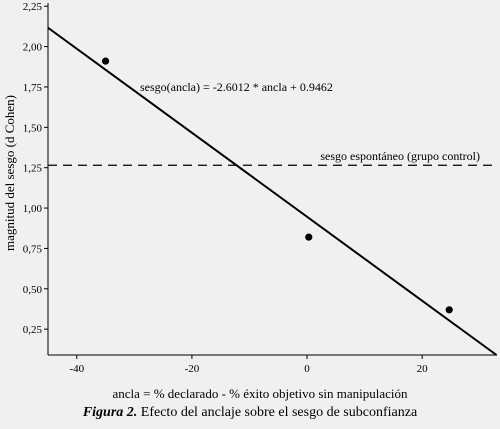 The height and width of the screenshot is (429, 500). I want to click on y-tick-label: 0,75, so click(33, 249).